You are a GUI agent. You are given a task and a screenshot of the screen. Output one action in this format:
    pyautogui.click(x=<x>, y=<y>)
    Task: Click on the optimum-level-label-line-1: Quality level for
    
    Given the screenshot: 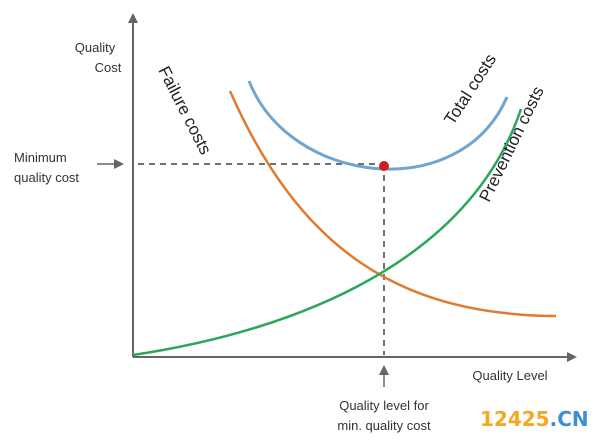 What is the action you would take?
    pyautogui.click(x=384, y=405)
    